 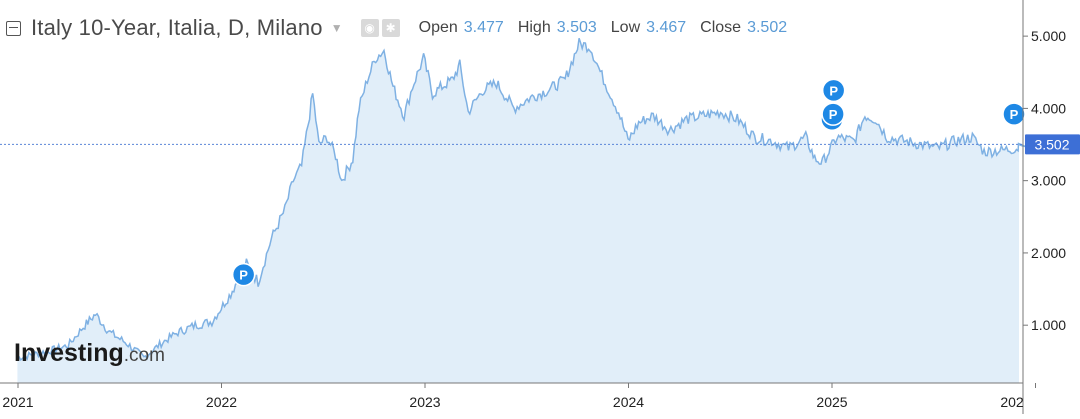 What do you see at coordinates (1048, 253) in the screenshot?
I see `y-tick-label: 2.000` at bounding box center [1048, 253].